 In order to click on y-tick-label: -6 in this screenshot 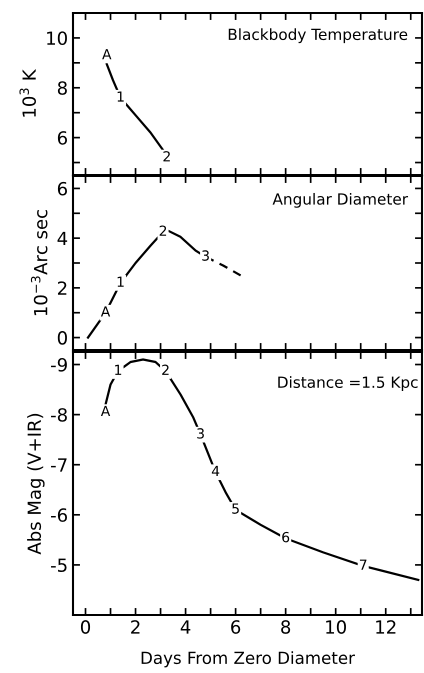, I will do `click(59, 515)`.